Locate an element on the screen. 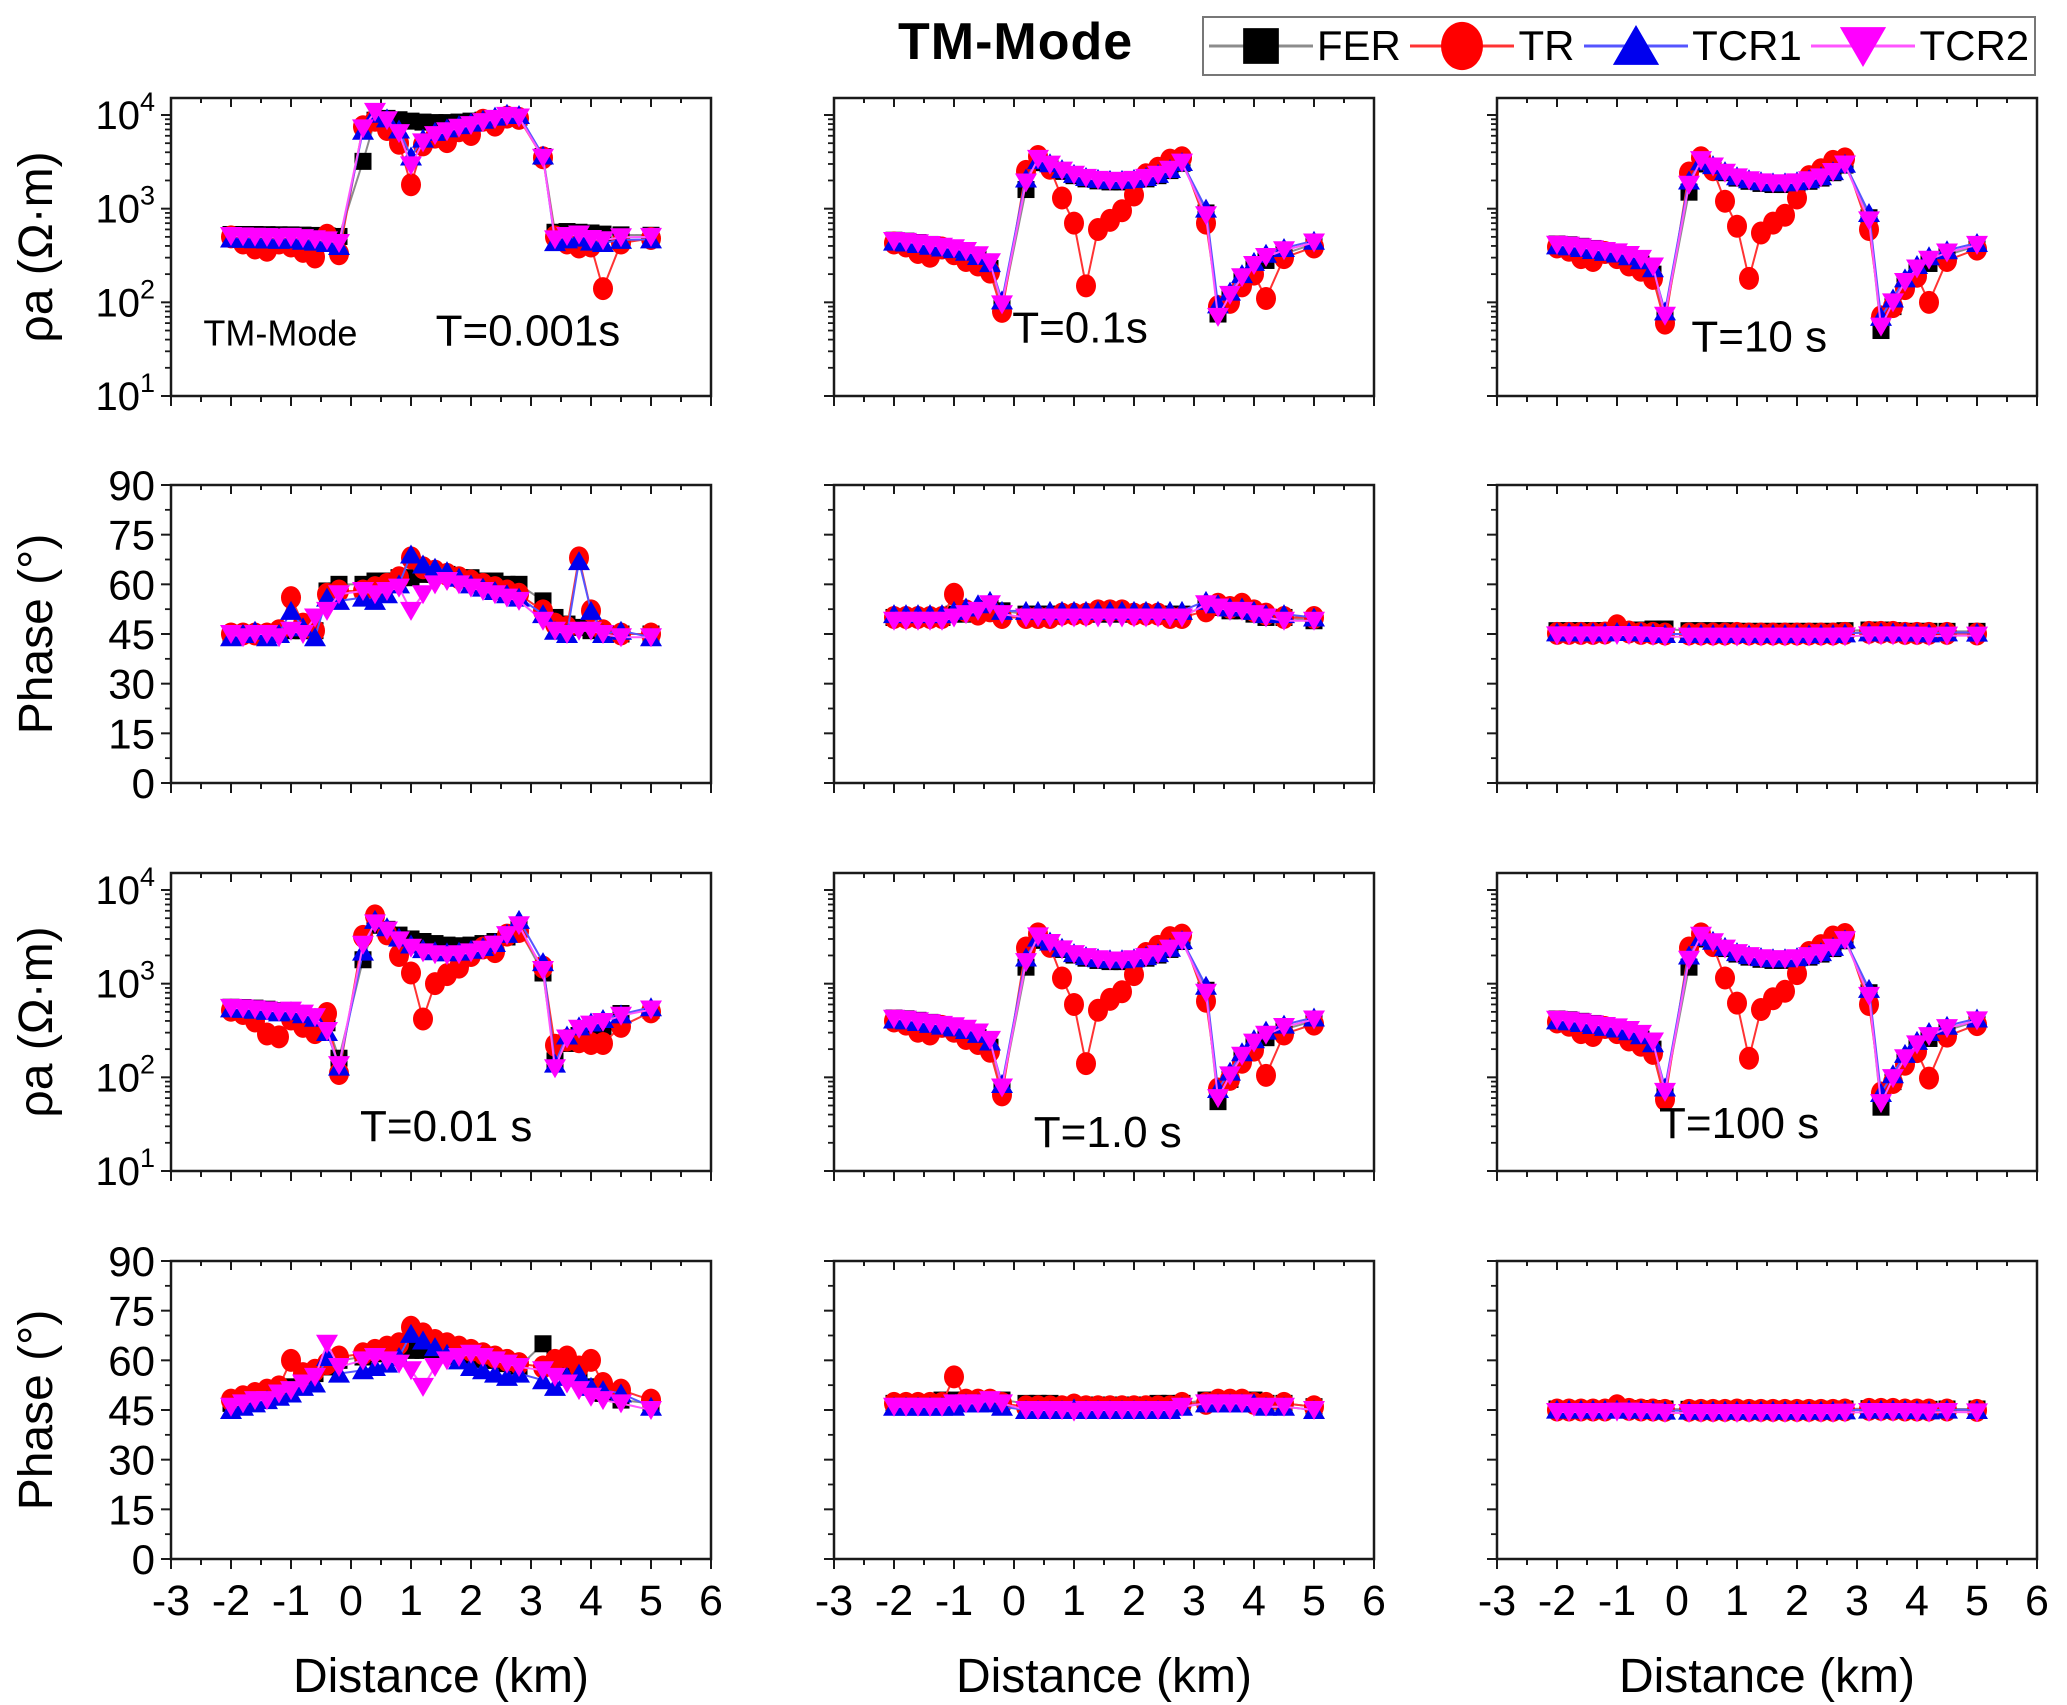  panel-rho-T1.0s: T=1.0 s is located at coordinates (1100, 1026).